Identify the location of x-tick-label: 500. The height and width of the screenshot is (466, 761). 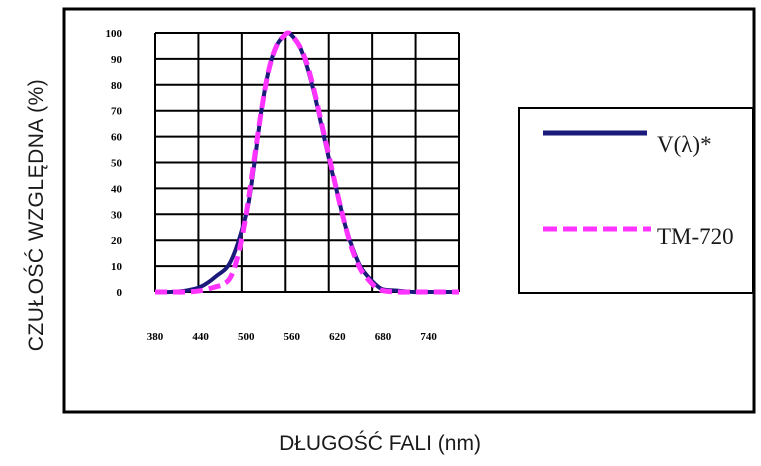
(246, 337).